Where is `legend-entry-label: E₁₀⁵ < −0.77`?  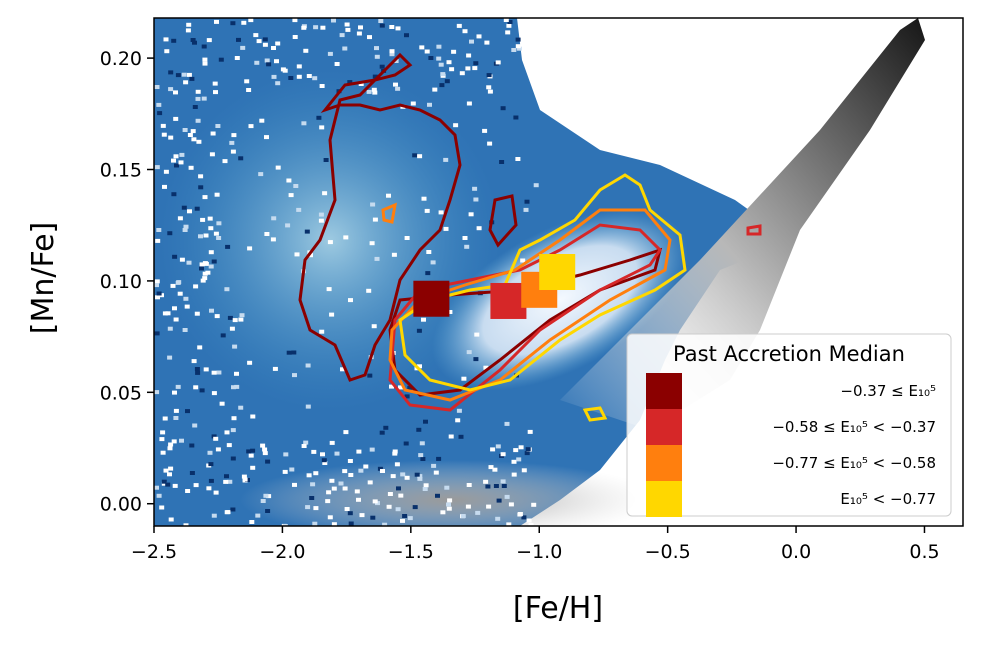
legend-entry-label: E₁₀⁵ < −0.77 is located at coordinates (888, 499).